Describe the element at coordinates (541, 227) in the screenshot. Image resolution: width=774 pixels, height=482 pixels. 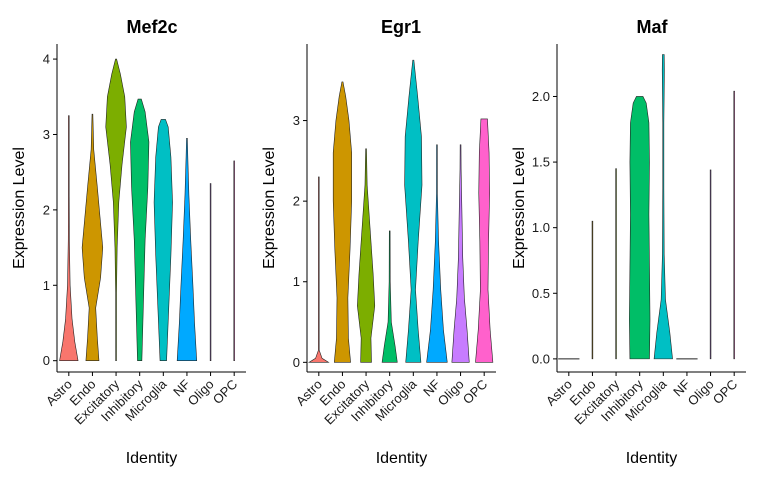
I see `y-tick-label: 1.0` at that location.